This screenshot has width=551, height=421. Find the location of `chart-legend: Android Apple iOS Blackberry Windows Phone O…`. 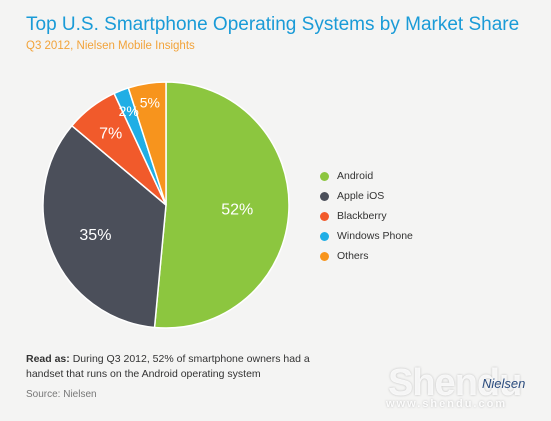

chart-legend: Android Apple iOS Blackberry Windows Phone O… is located at coordinates (366, 216).